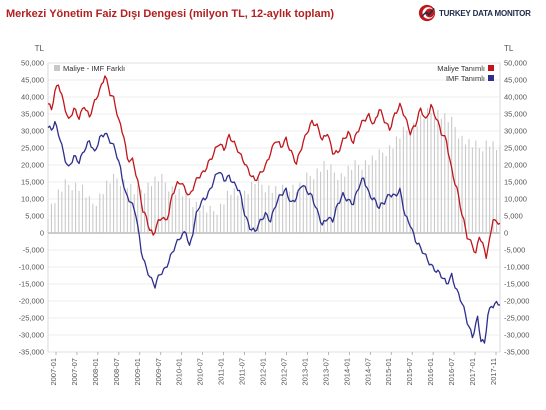  What do you see at coordinates (53, 372) in the screenshot?
I see `x-tick-label: 2007-01` at bounding box center [53, 372].